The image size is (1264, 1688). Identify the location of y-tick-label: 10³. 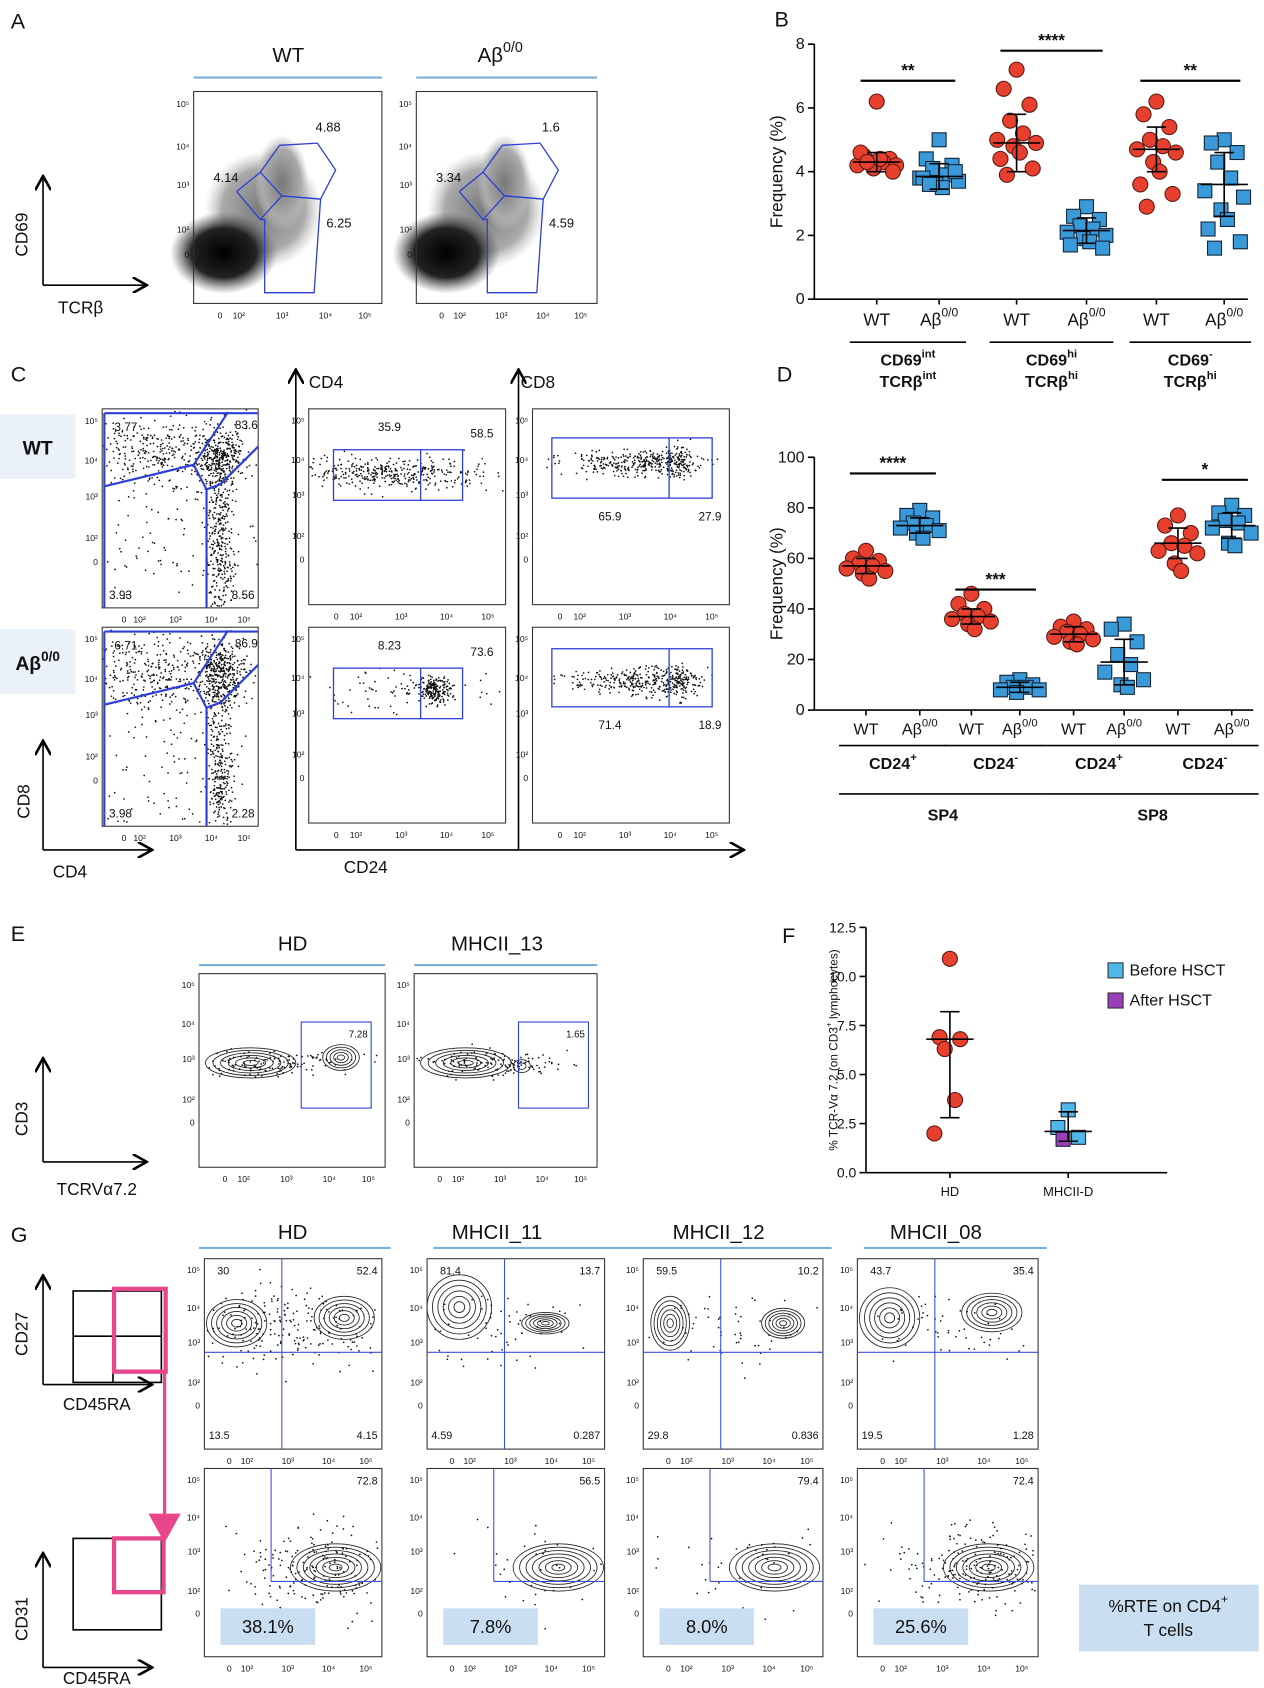
(403, 1059).